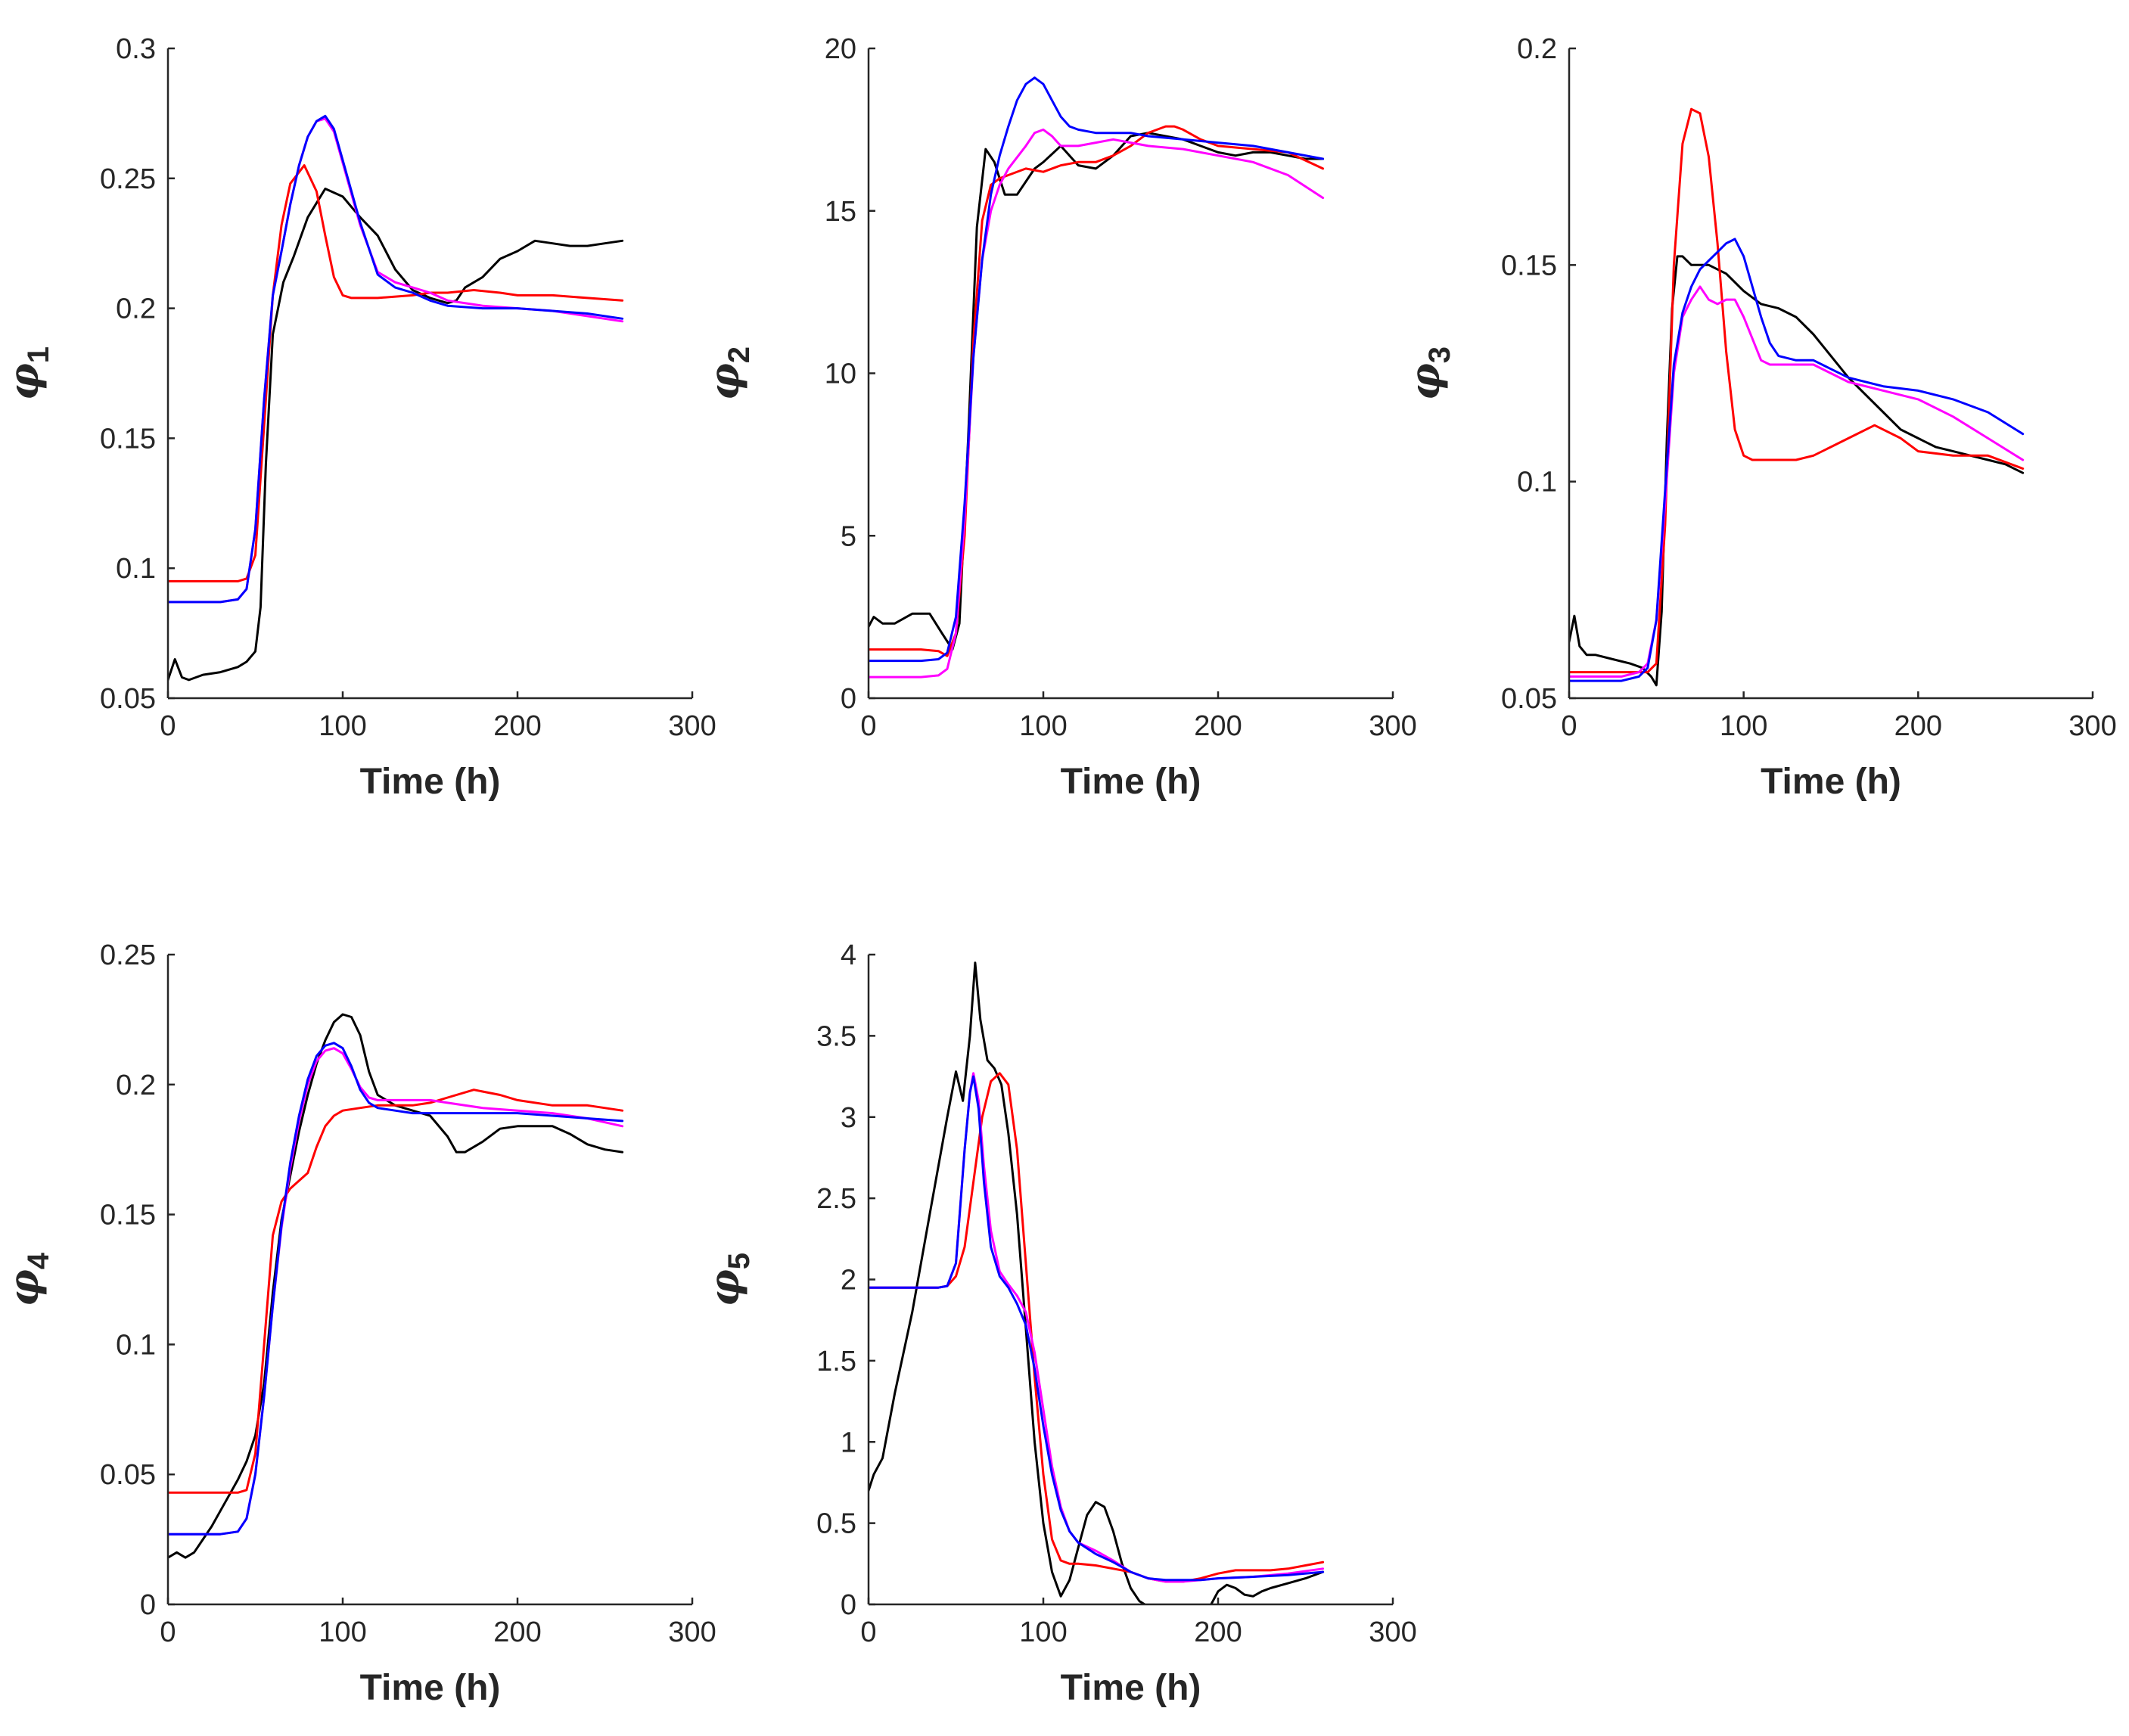  Describe the element at coordinates (739, 1261) in the screenshot. I see `y-axis-label-subscript: 5` at that location.